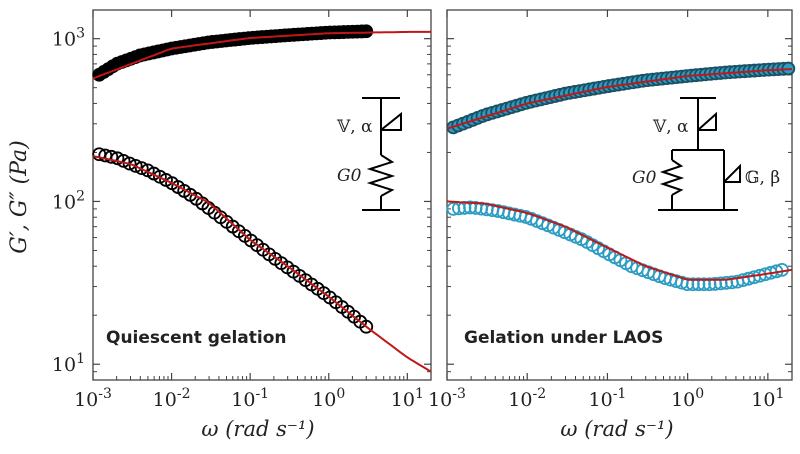 The image size is (800, 454). I want to click on left-spring-icon, so click(381, 175).